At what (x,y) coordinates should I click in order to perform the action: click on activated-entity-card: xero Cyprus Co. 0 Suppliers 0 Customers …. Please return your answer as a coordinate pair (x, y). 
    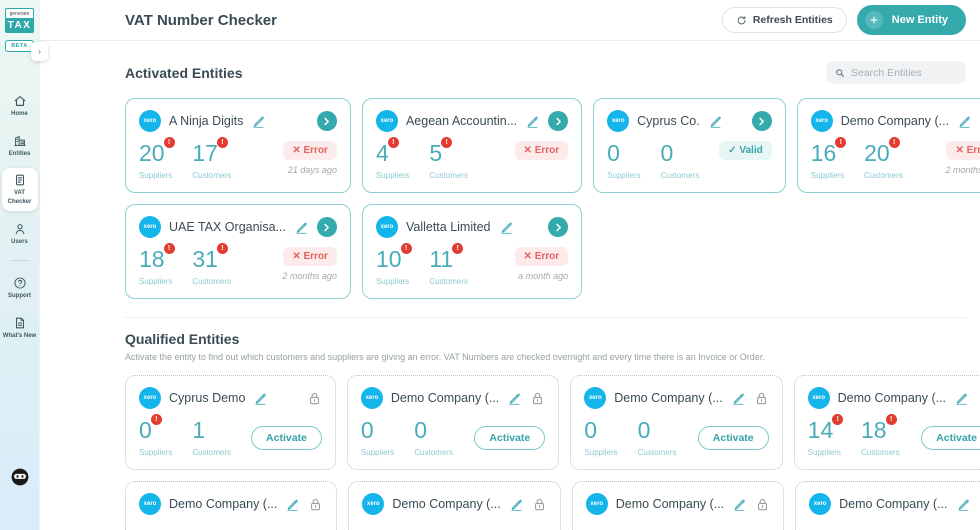
    Looking at the image, I should click on (689, 145).